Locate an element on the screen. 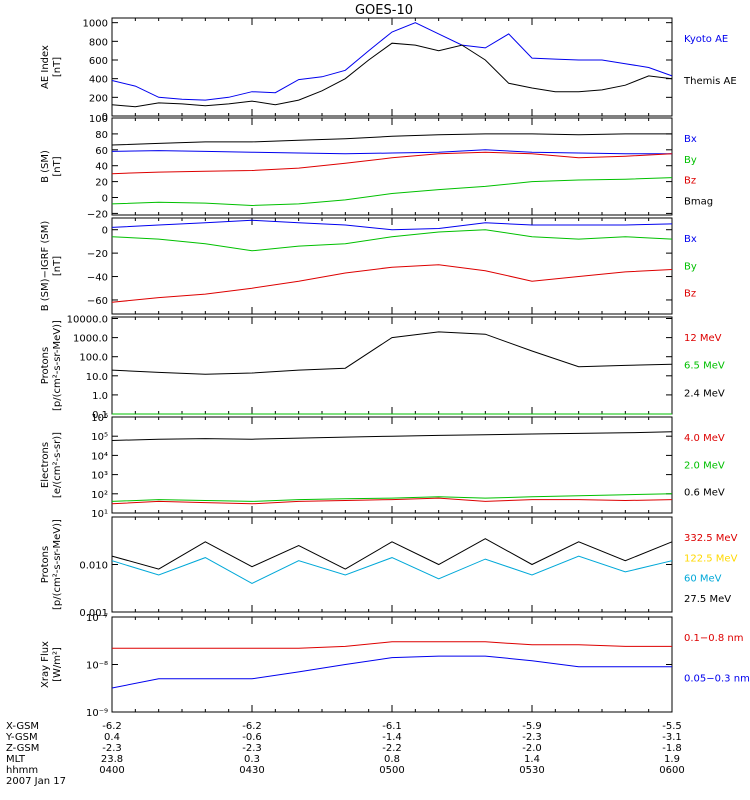  legend-entry: 2.0 MeV is located at coordinates (704, 465).